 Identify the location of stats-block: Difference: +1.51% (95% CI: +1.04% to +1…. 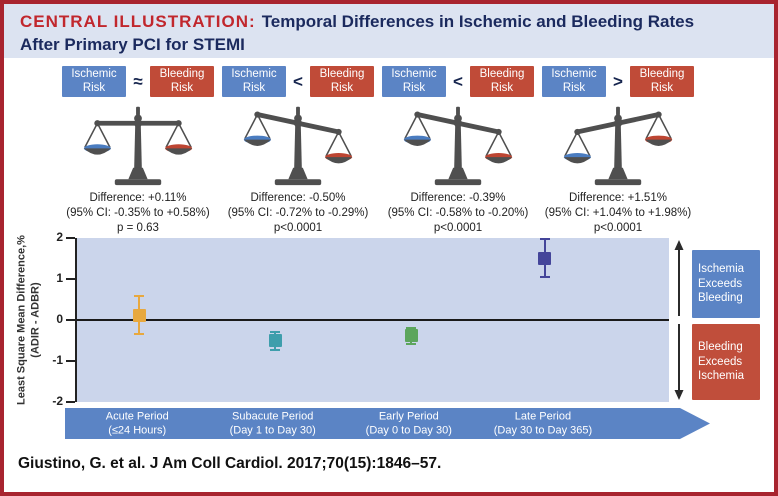
(618, 213).